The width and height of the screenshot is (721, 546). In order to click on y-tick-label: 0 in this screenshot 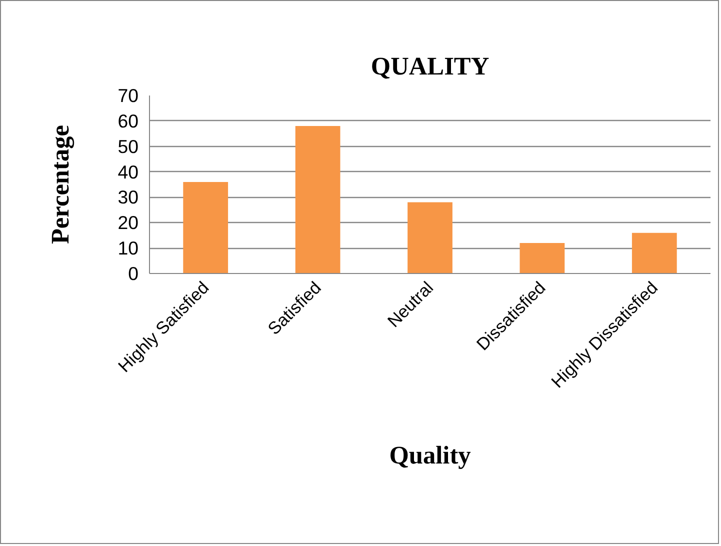, I will do `click(133, 273)`.